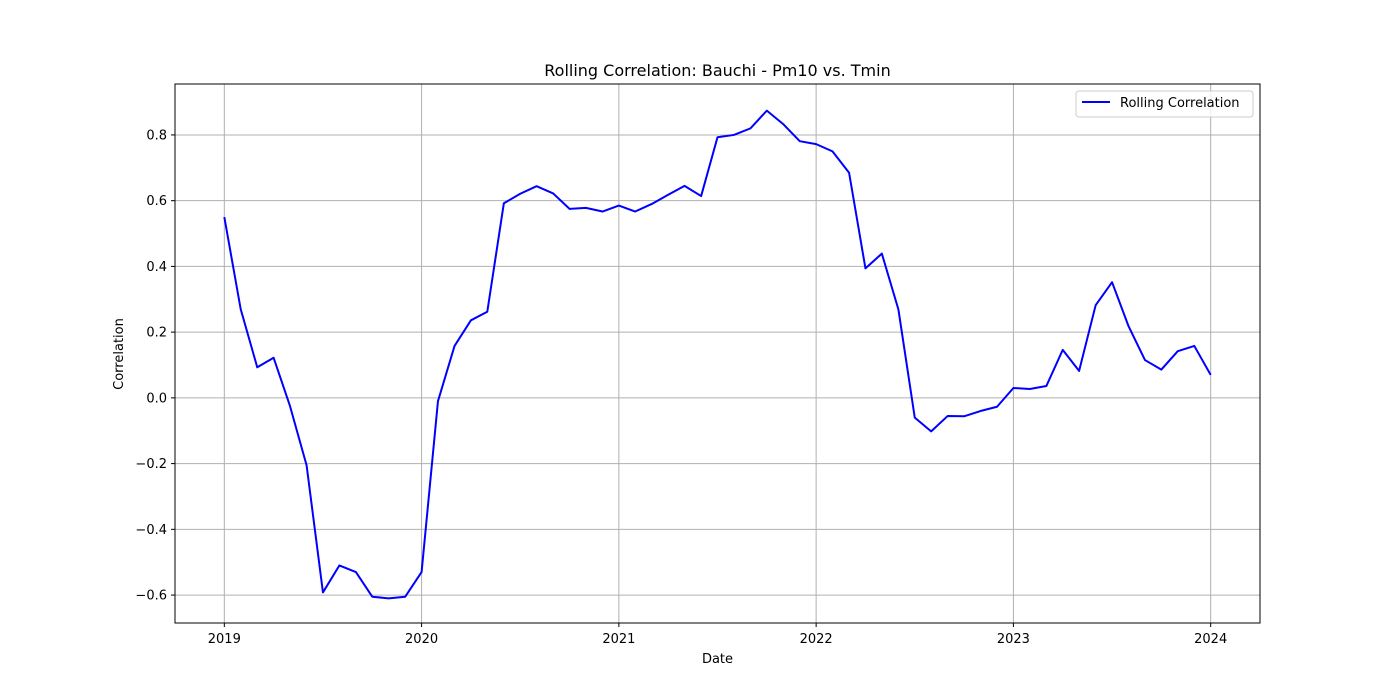  I want to click on y-tick-label: 0.2, so click(156, 333).